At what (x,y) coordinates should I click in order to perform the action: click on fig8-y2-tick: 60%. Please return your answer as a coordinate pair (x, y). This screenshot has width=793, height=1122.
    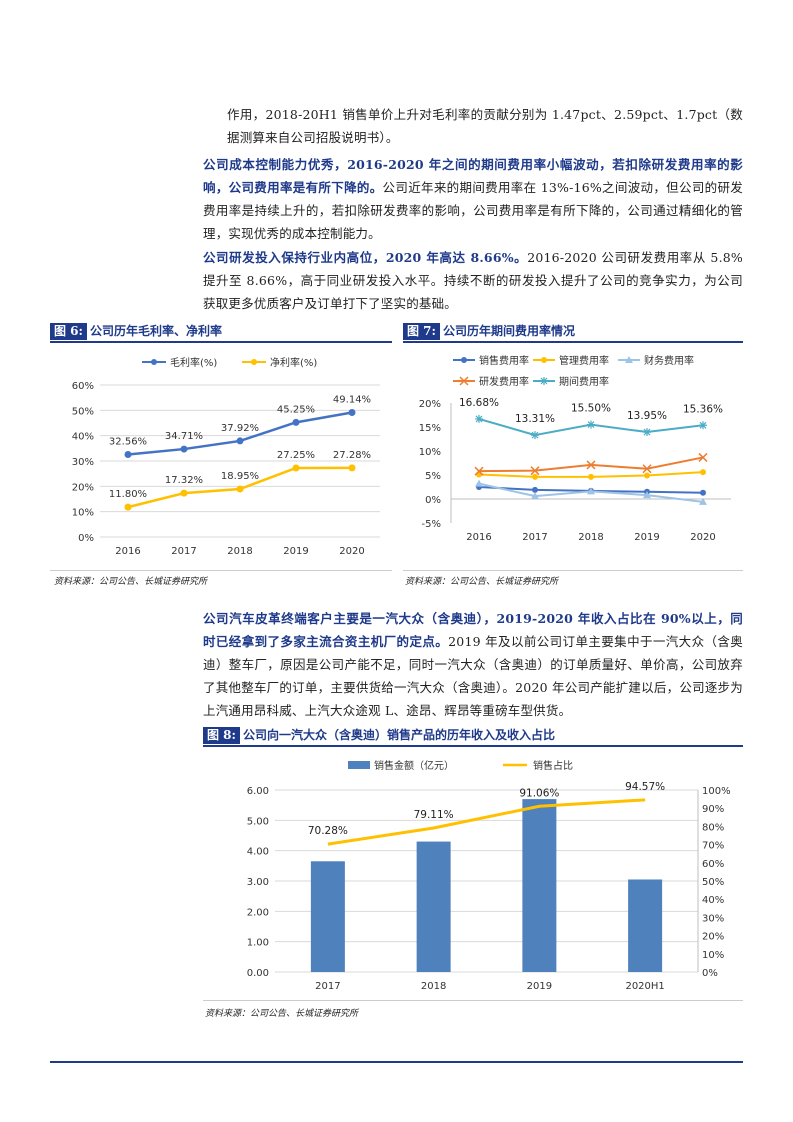
    Looking at the image, I should click on (713, 864).